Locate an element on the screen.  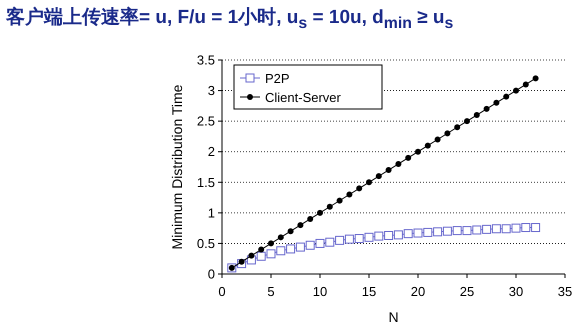
x-tick-label: 15 is located at coordinates (369, 291).